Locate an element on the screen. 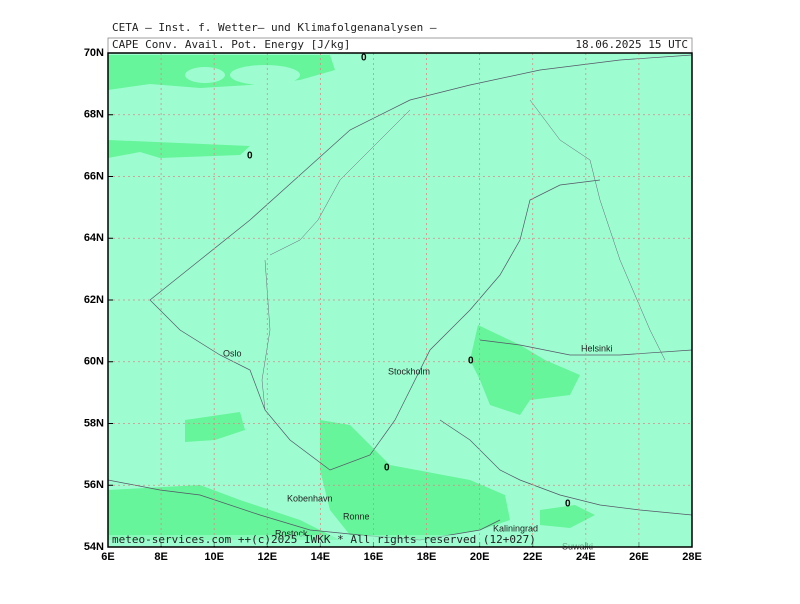 The width and height of the screenshot is (800, 604). city-label: Rostock is located at coordinates (291, 533).